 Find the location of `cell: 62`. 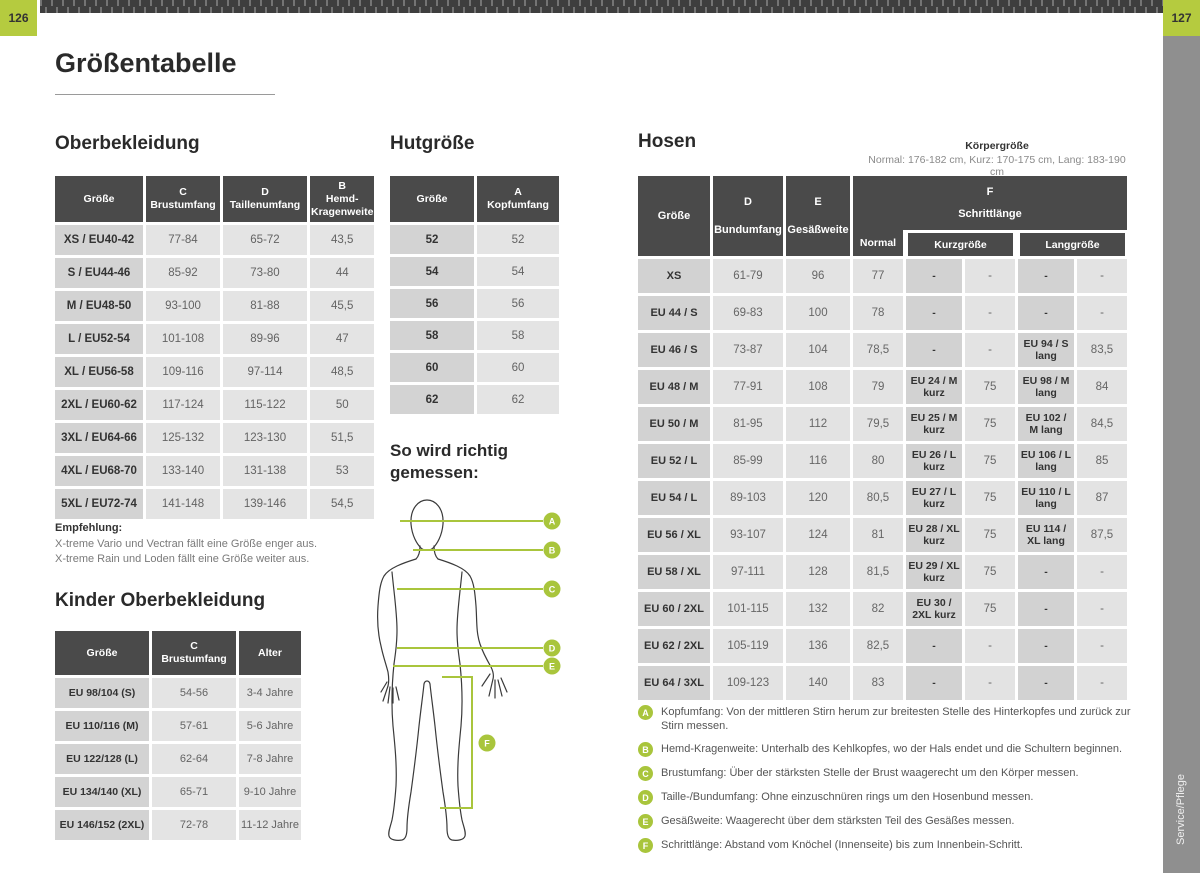

cell: 62 is located at coordinates (518, 399).